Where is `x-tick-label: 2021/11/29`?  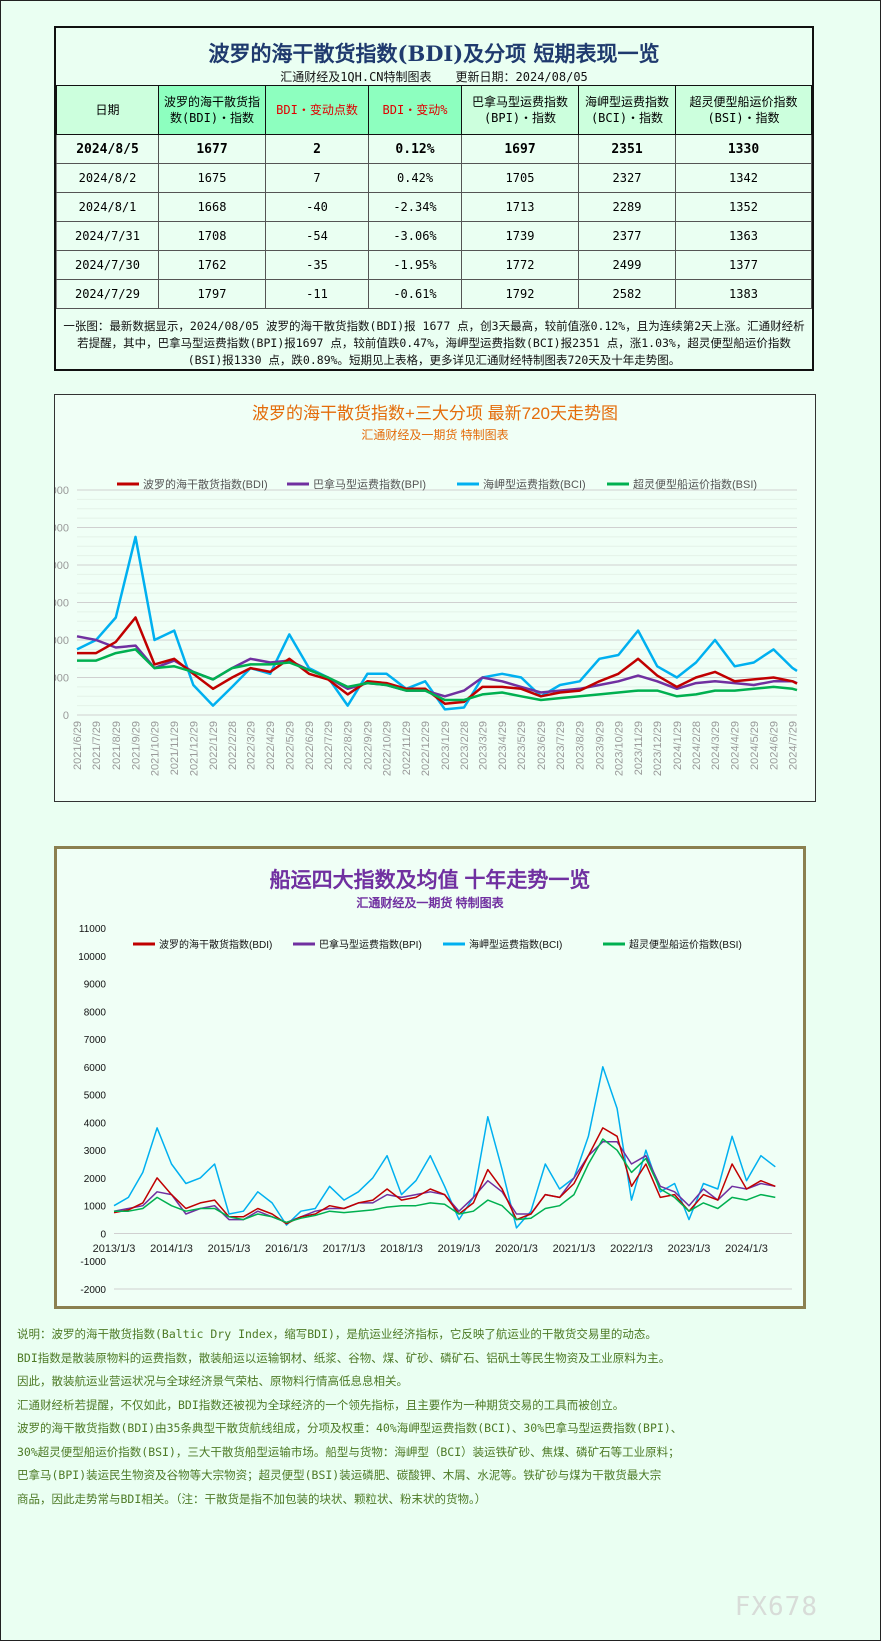 x-tick-label: 2021/11/29 is located at coordinates (175, 748).